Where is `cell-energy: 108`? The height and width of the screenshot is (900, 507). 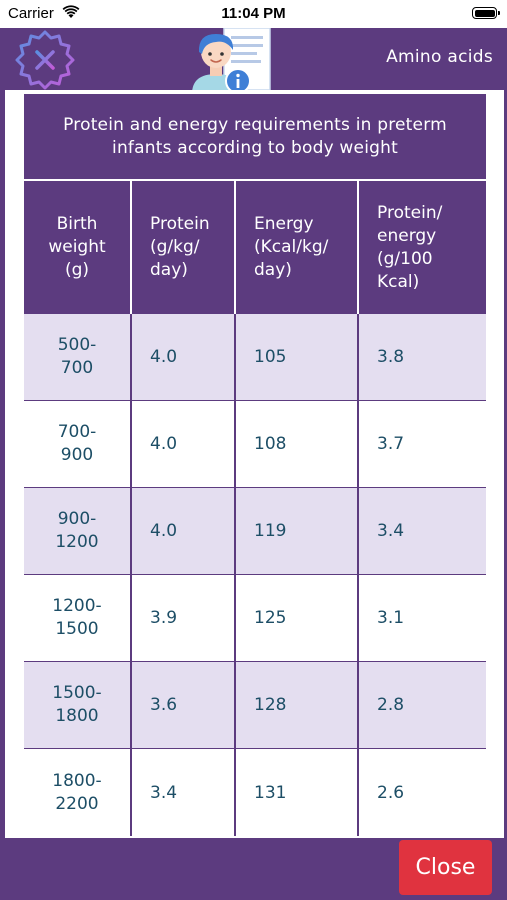 cell-energy: 108 is located at coordinates (295, 444).